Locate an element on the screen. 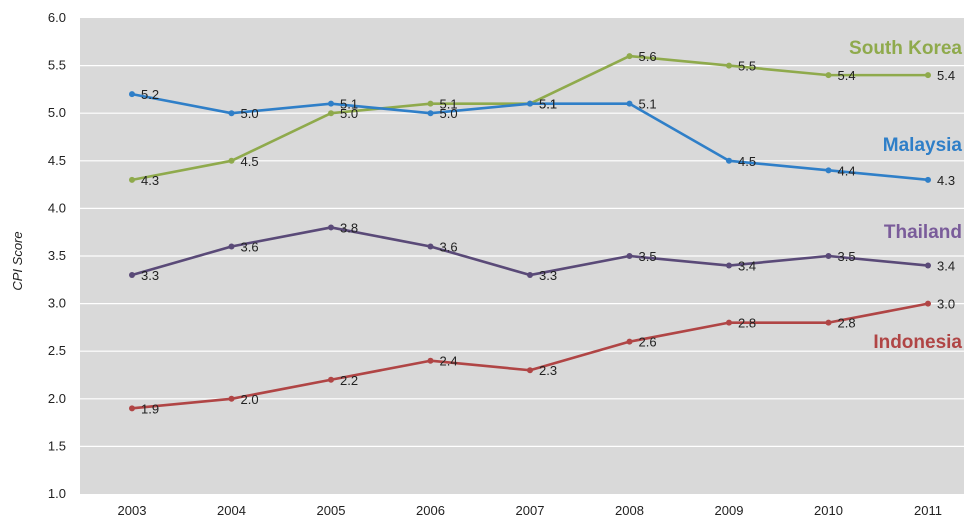 The height and width of the screenshot is (519, 969). y-tick-label: 4.0 is located at coordinates (57, 207).